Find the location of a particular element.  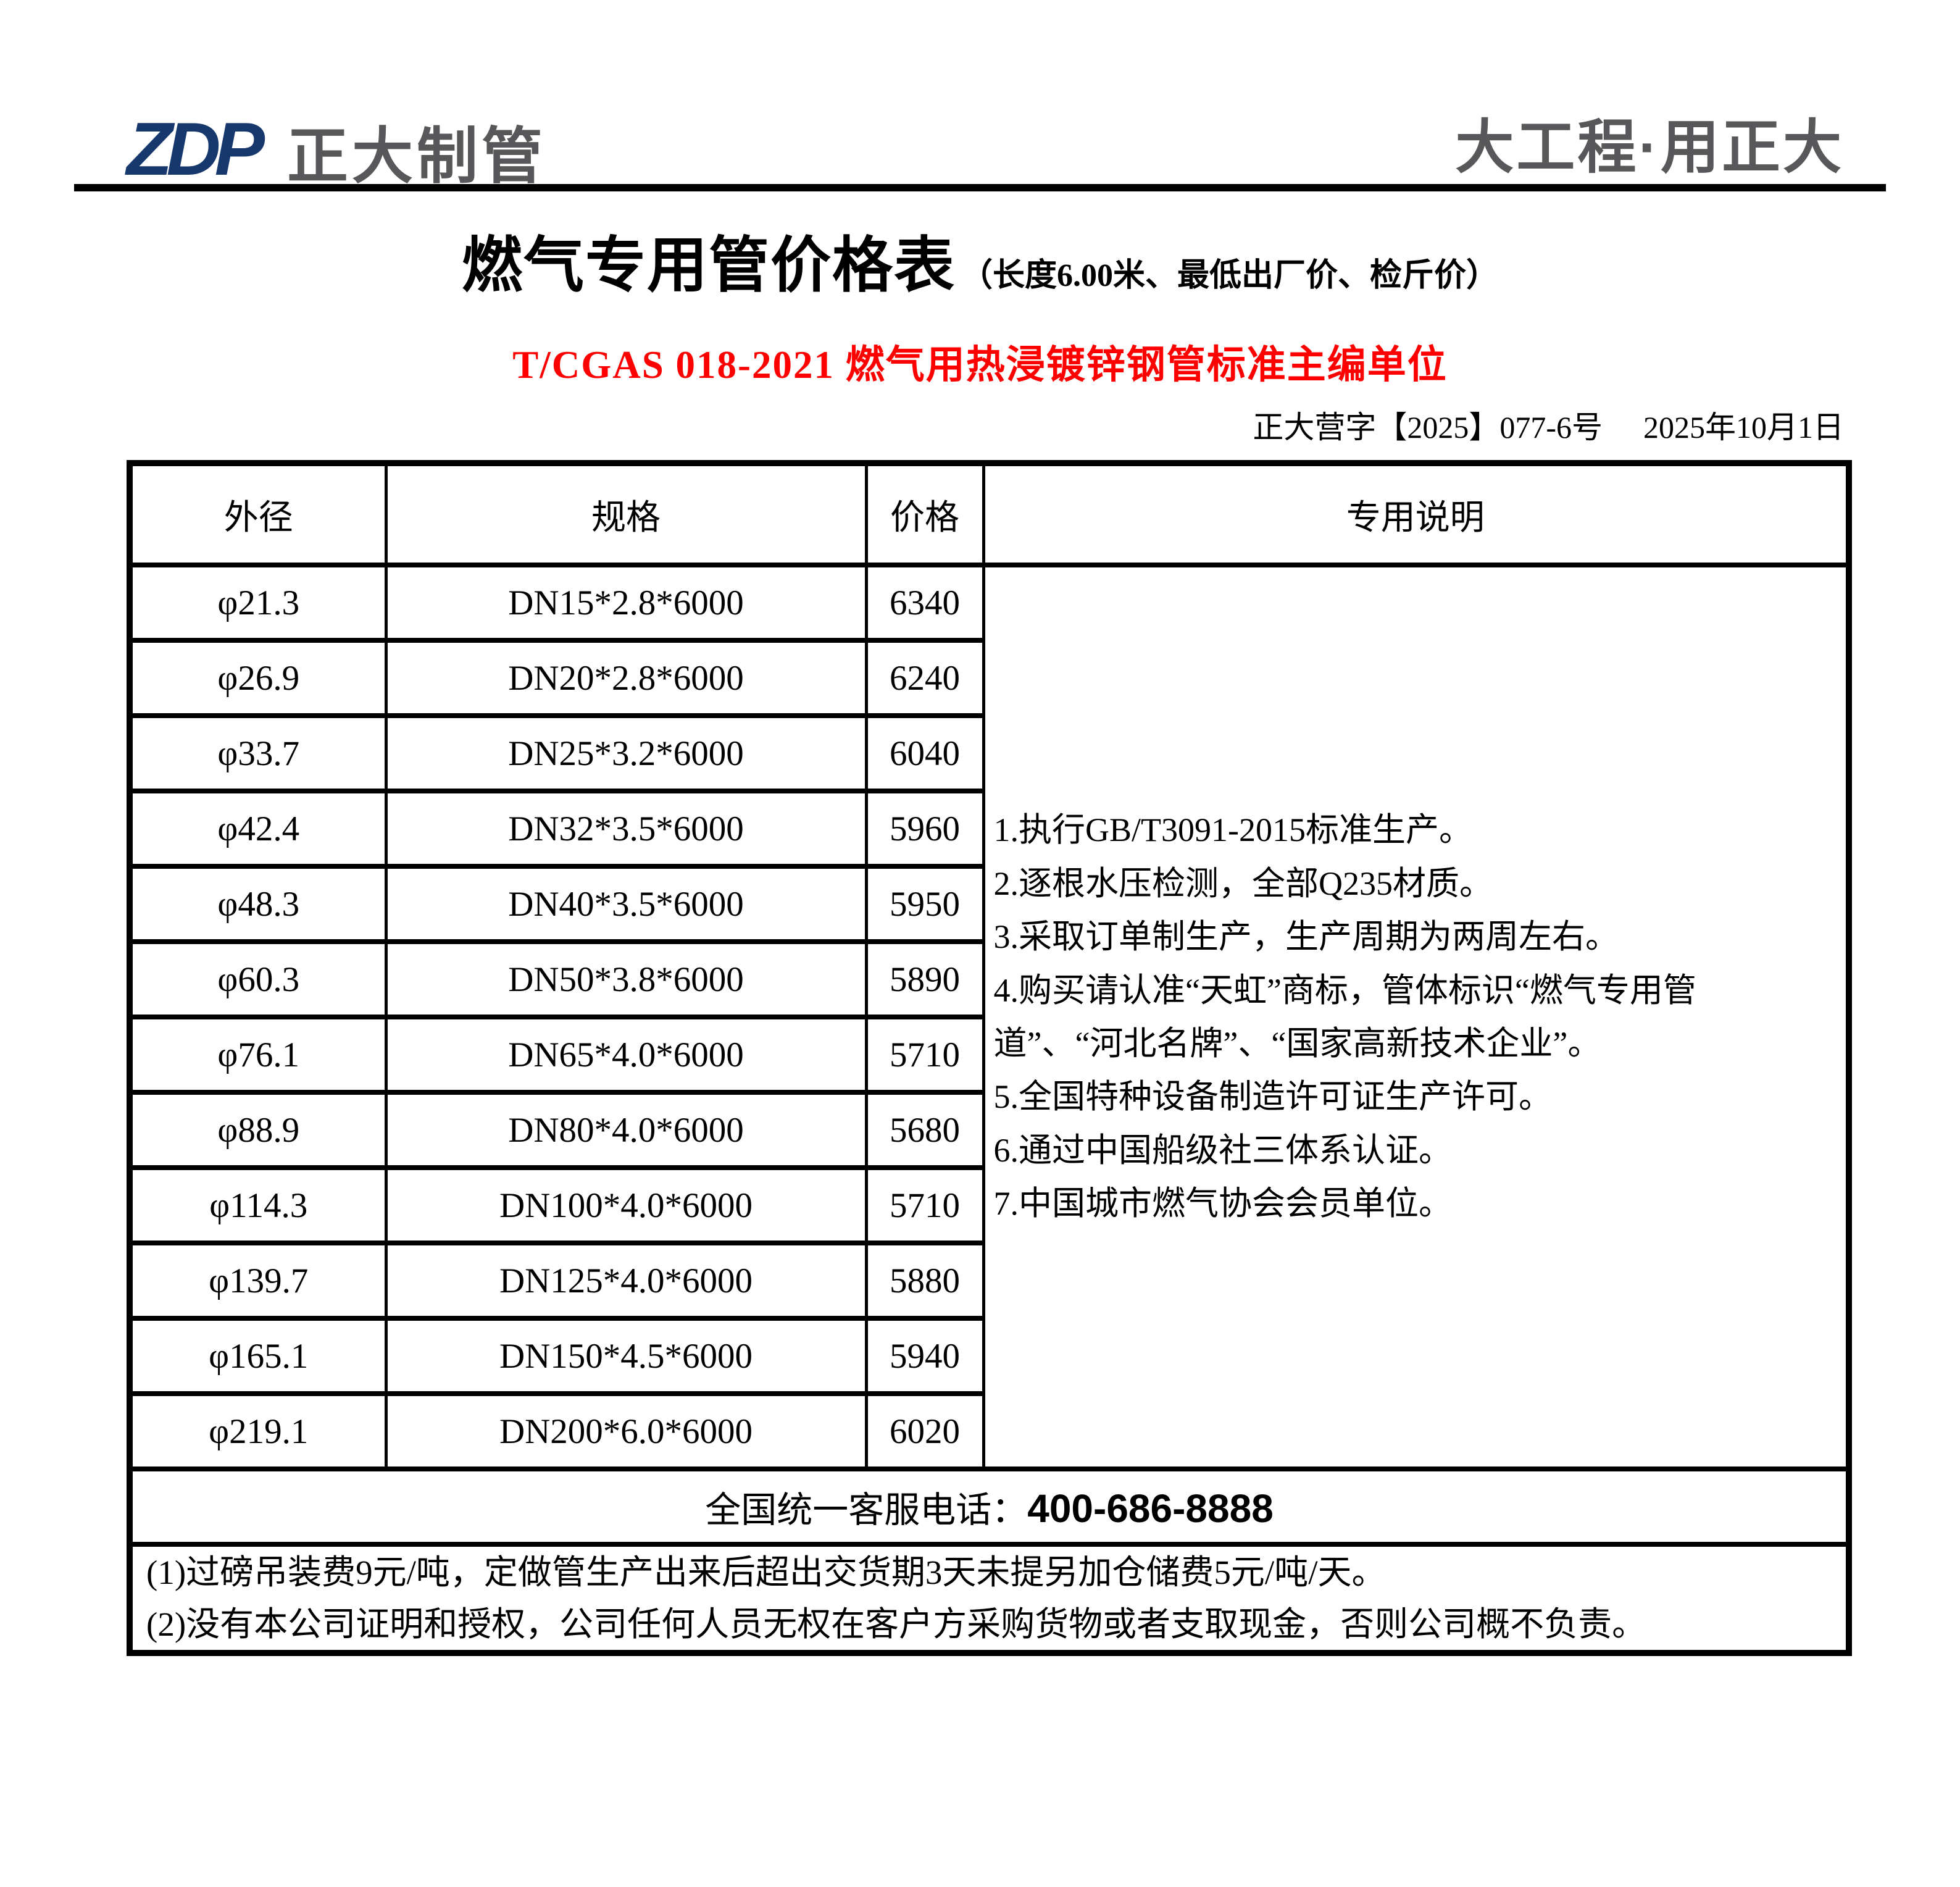

logo-zdp-mark: ZDP is located at coordinates (196, 149).